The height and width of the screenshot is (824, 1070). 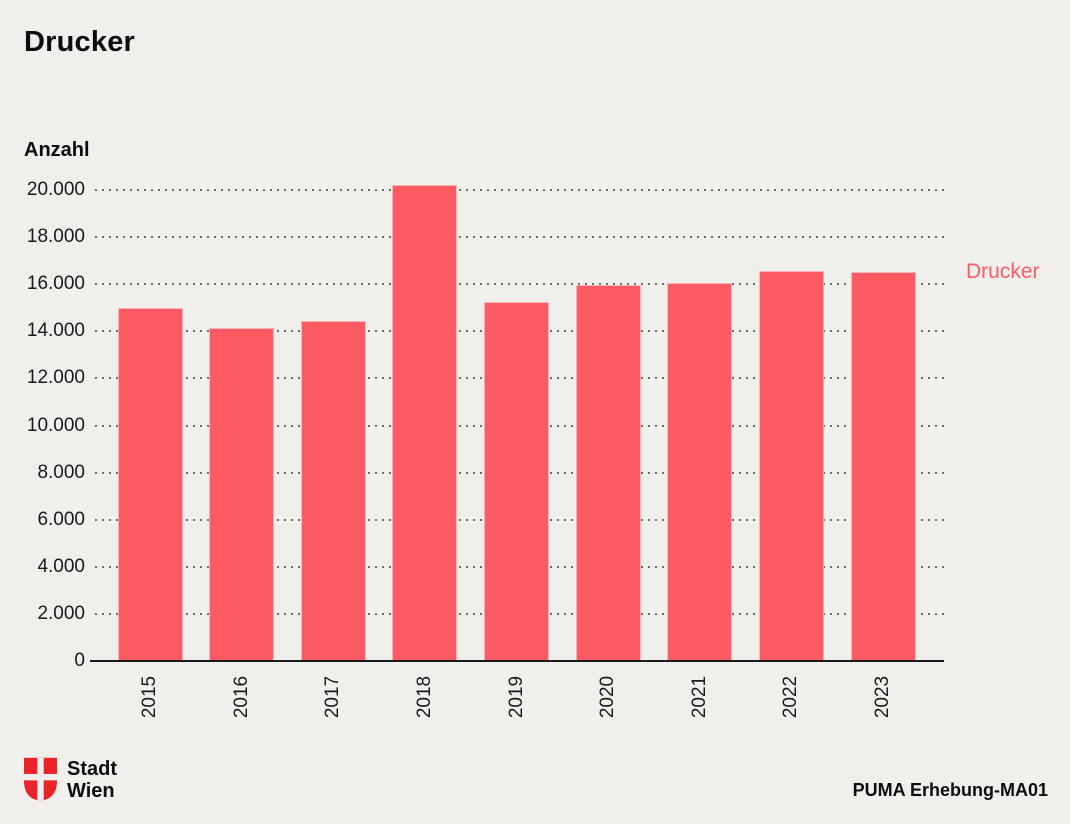 What do you see at coordinates (80, 42) in the screenshot?
I see `chart-title: Drucker` at bounding box center [80, 42].